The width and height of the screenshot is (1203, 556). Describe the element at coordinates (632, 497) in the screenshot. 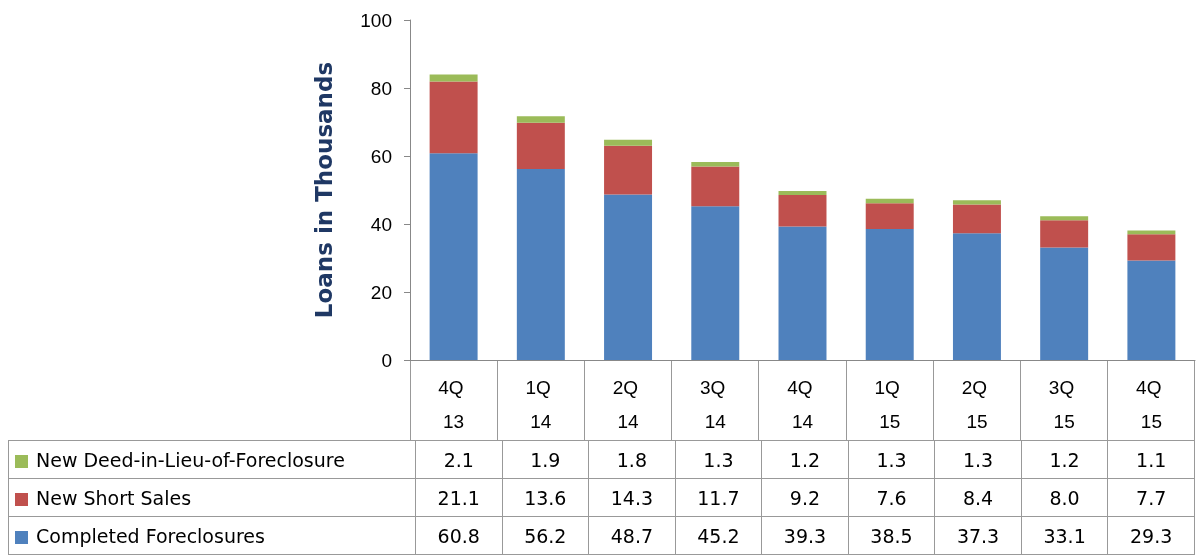

I see `data-label: 14.3` at that location.